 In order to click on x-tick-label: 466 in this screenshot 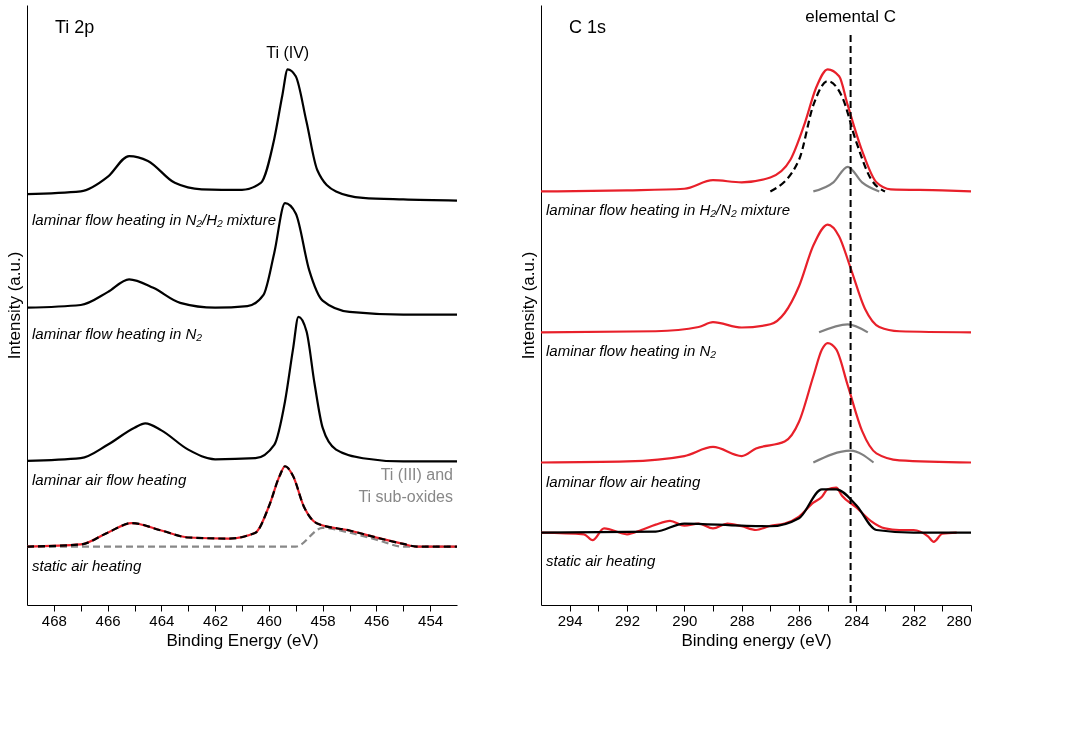, I will do `click(108, 620)`.